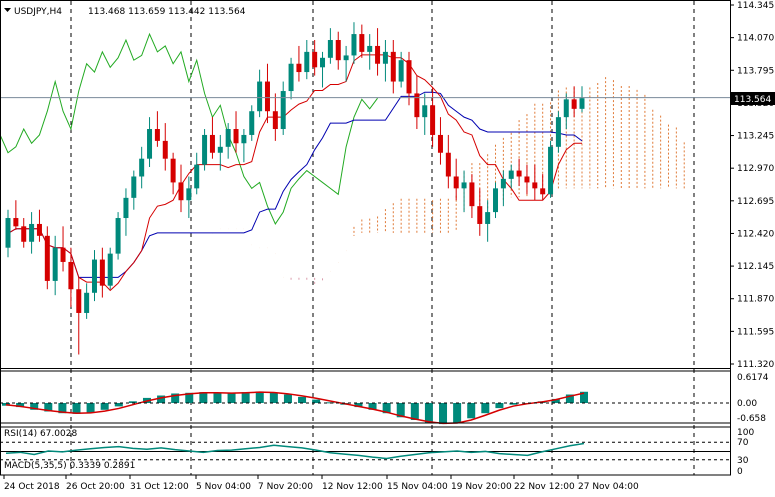 The height and width of the screenshot is (497, 775). What do you see at coordinates (159, 487) in the screenshot?
I see `time-tick-label: 31 Oct 12:00` at bounding box center [159, 487].